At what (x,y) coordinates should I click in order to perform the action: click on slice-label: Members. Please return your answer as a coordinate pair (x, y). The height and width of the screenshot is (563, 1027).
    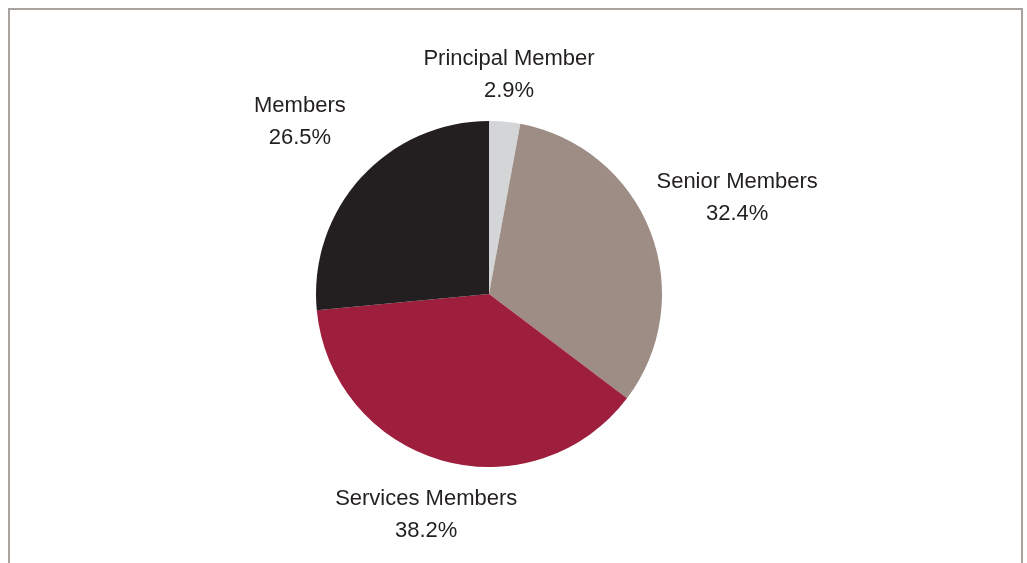
    Looking at the image, I should click on (300, 104).